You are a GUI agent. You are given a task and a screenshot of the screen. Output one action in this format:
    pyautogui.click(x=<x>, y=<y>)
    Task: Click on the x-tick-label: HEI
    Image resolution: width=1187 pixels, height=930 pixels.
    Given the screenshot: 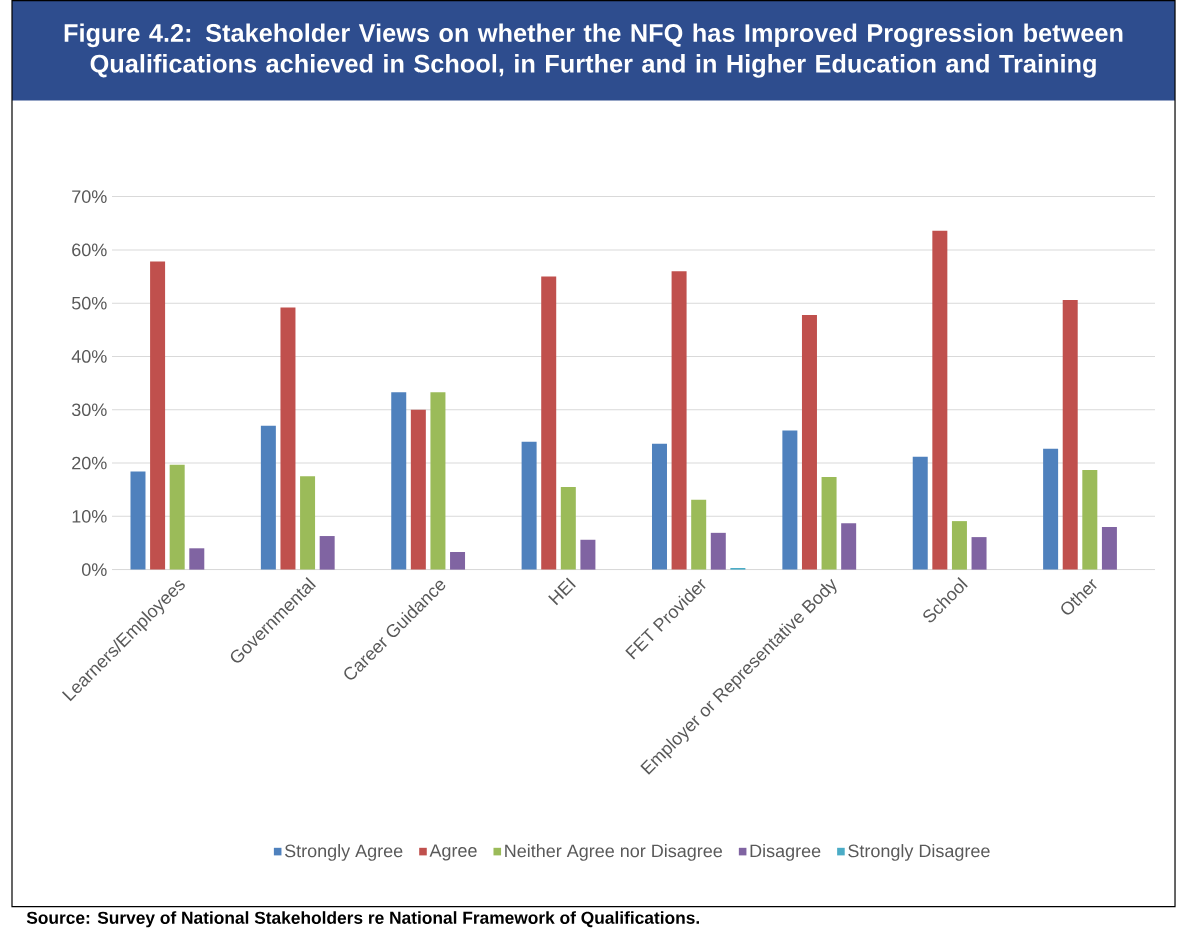 What is the action you would take?
    pyautogui.click(x=562, y=591)
    